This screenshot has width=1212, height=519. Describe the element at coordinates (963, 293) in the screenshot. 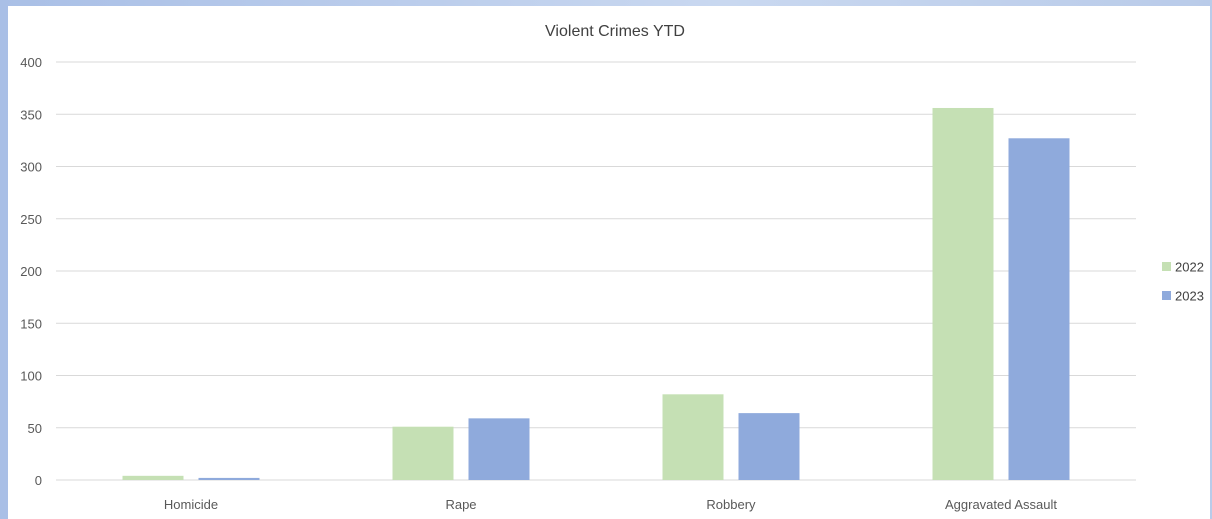

I see `bar-2022-aggravated-assault` at that location.